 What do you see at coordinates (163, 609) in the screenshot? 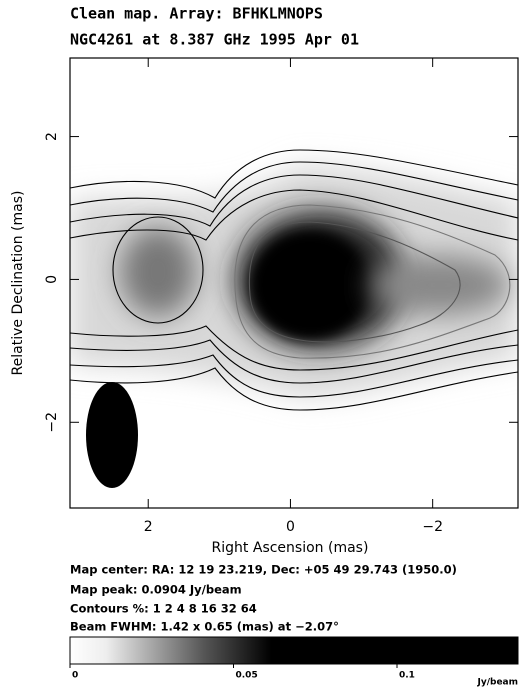
I see `annotation: Contours %: 1 2 4 8 16 32 64` at bounding box center [163, 609].